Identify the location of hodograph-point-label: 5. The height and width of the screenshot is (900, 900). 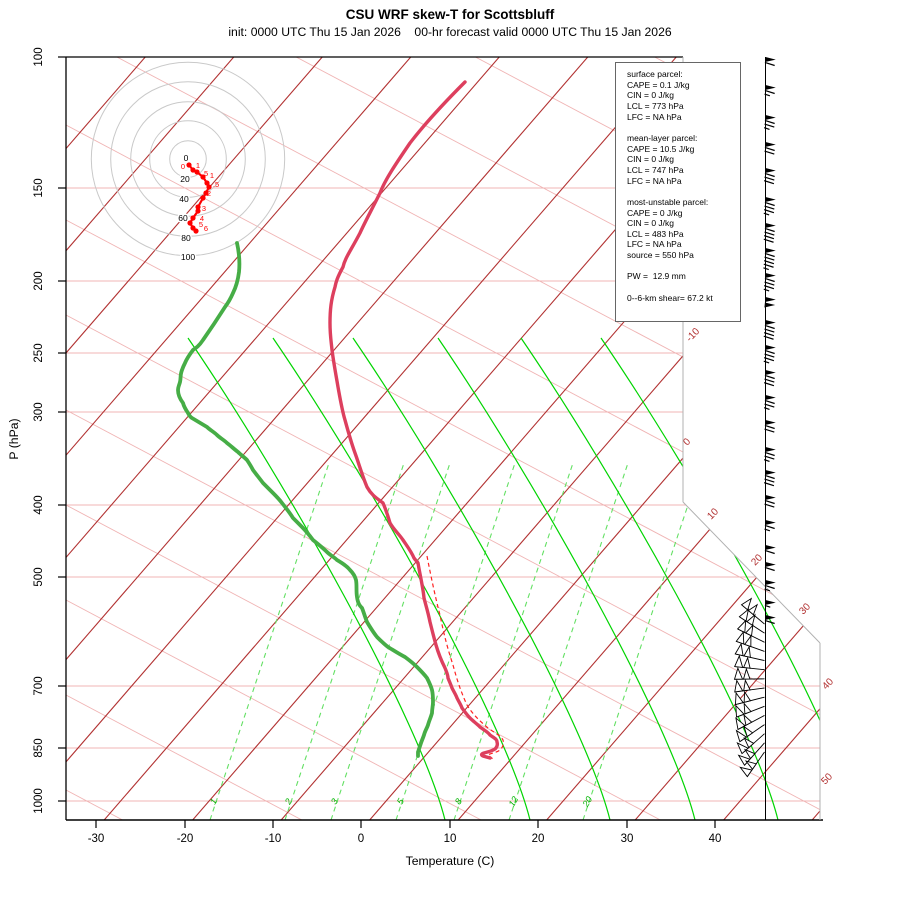
(201, 224).